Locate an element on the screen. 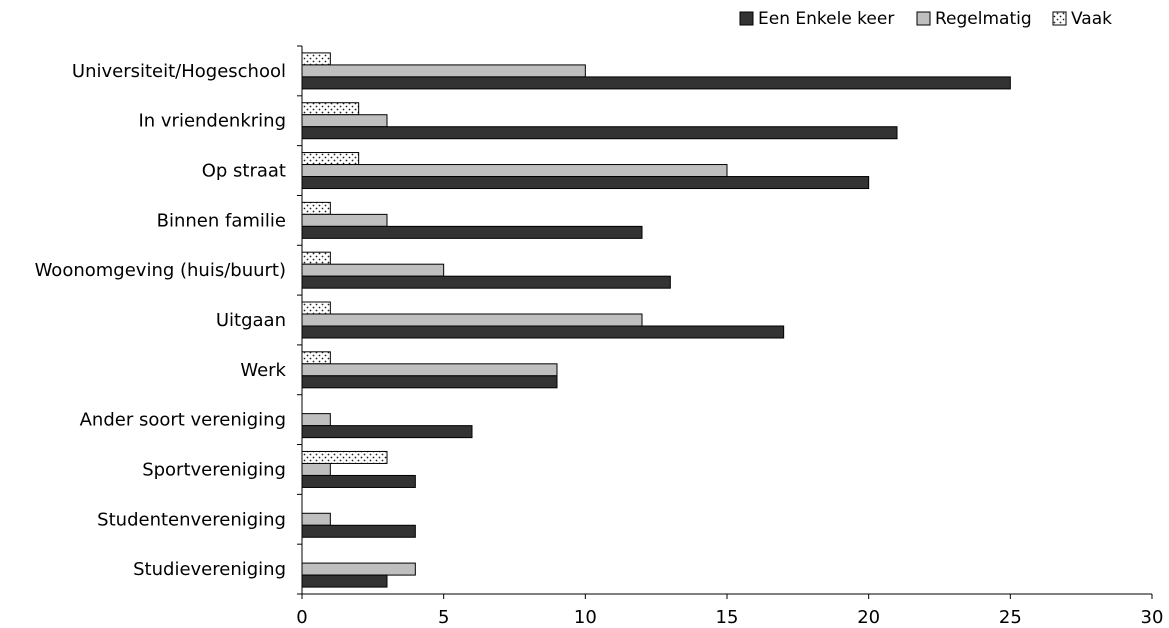 Image resolution: width=1169 pixels, height=628 pixels. legend-swatch-regelmatig is located at coordinates (923, 18).